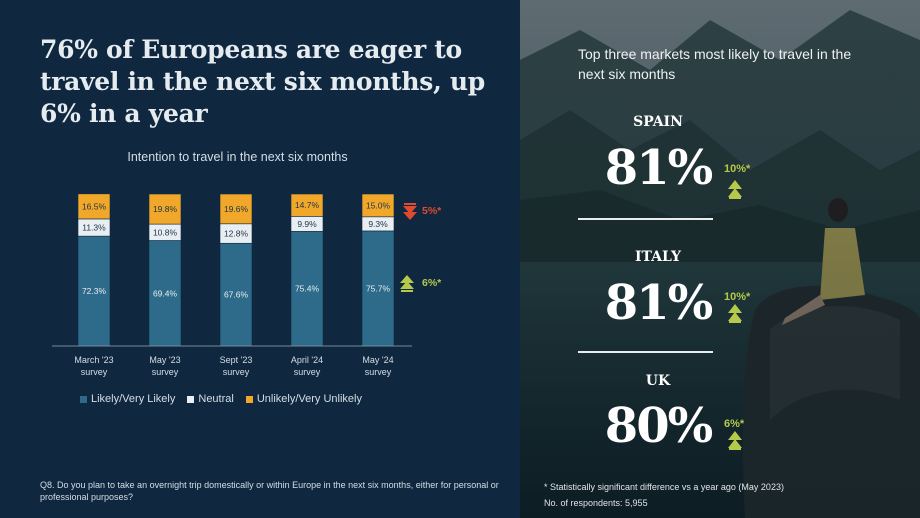  What do you see at coordinates (596, 503) in the screenshot?
I see `respondents-count: No. of respondents: 5,955` at bounding box center [596, 503].